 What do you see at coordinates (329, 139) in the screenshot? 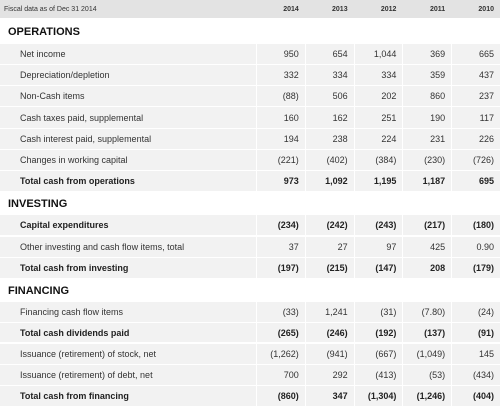
I see `row-value: 238` at bounding box center [329, 139].